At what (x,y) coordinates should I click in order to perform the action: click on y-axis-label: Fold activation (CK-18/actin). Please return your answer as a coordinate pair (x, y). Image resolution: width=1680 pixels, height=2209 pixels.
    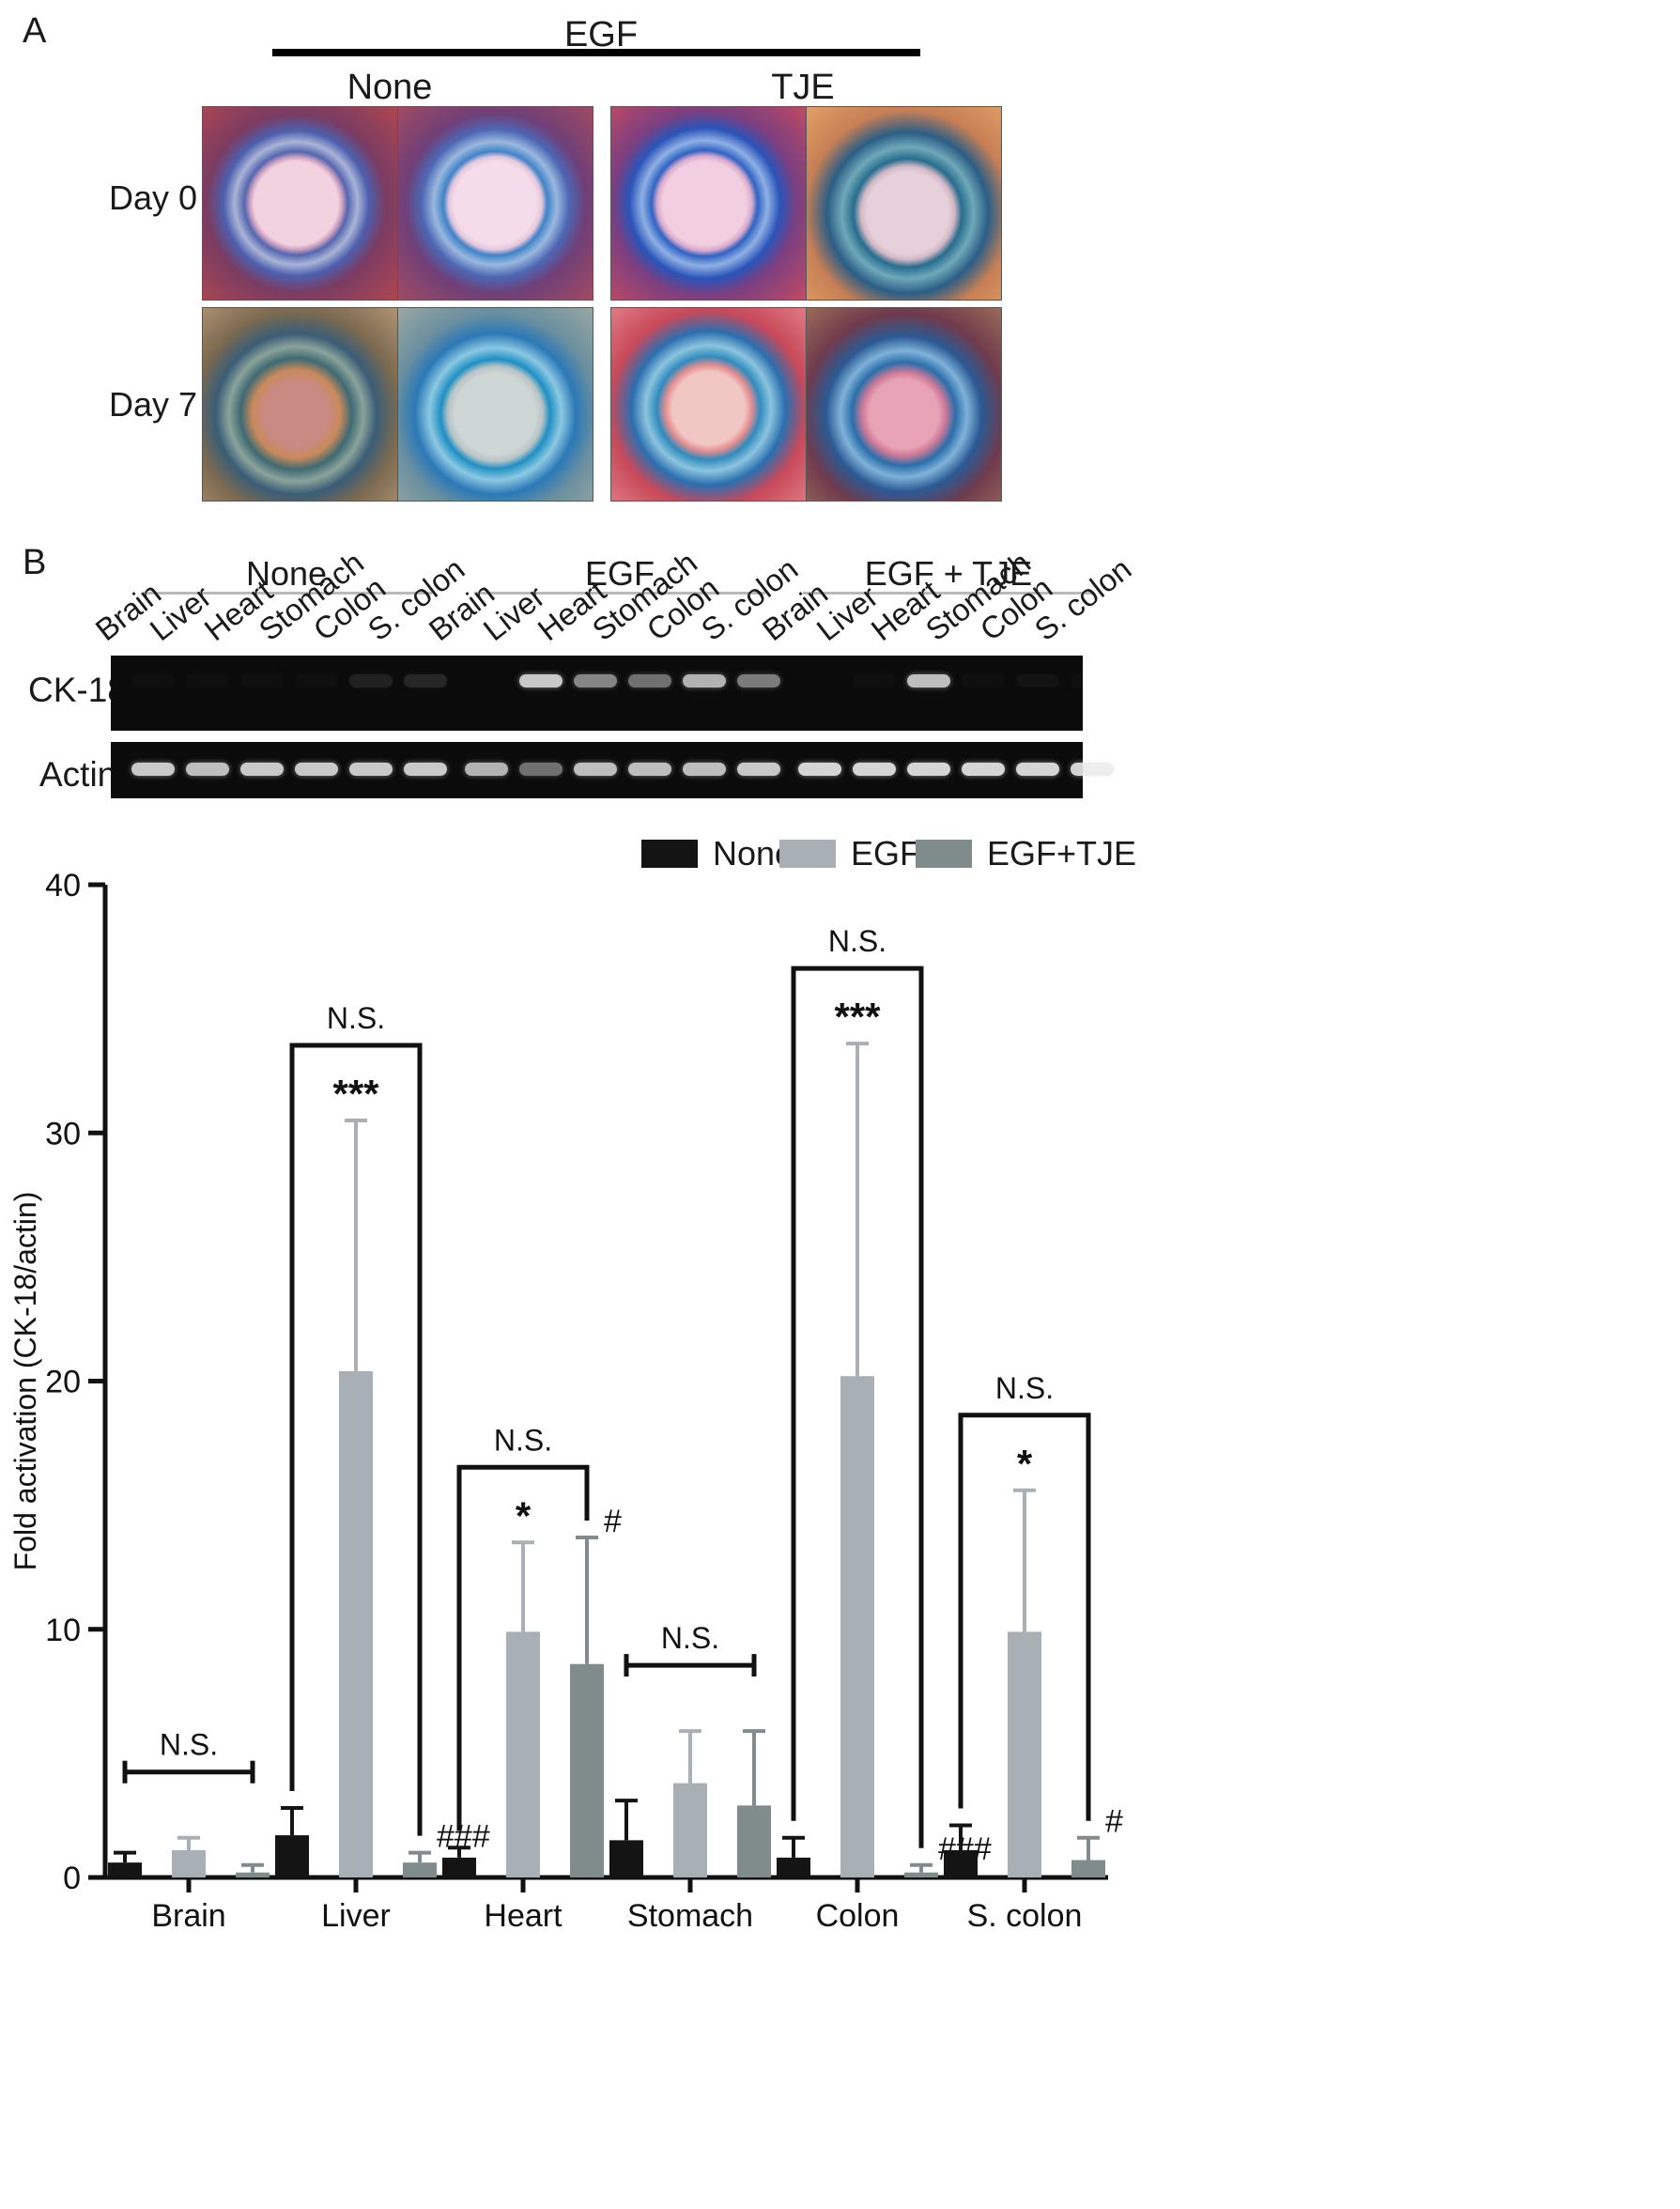
    Looking at the image, I should click on (25, 1381).